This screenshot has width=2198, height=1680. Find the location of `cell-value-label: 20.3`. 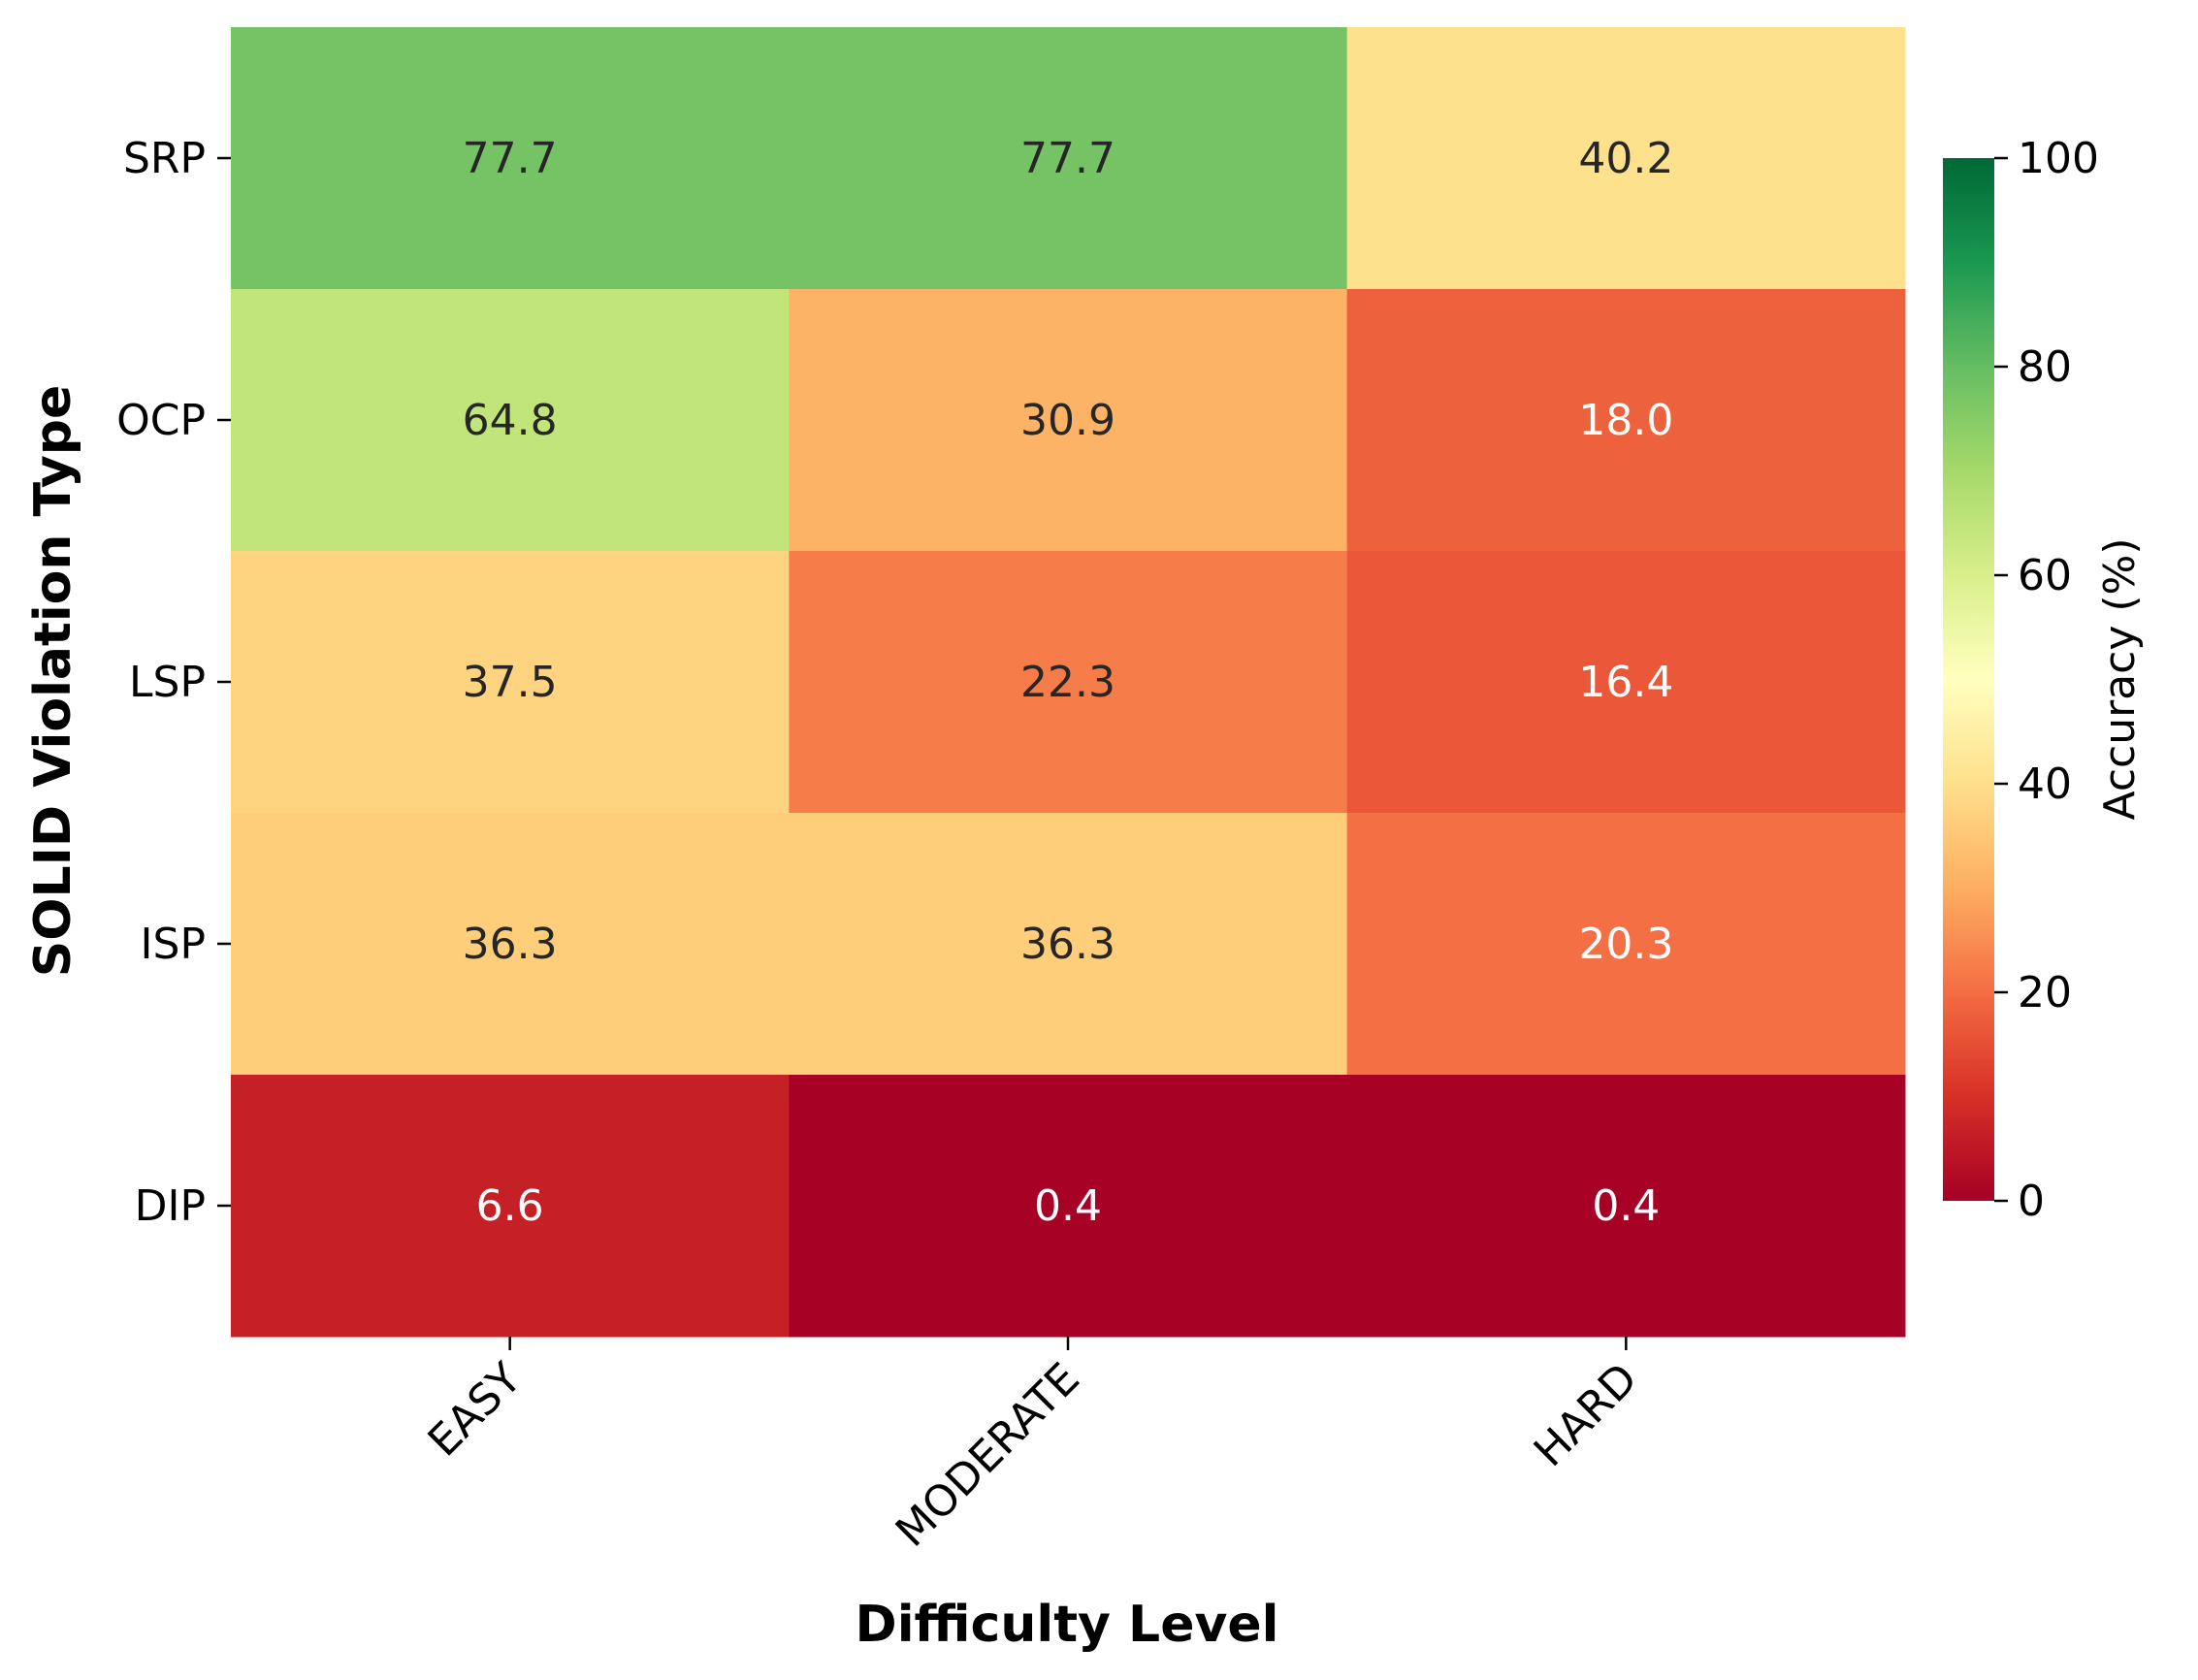

cell-value-label: 20.3 is located at coordinates (1625, 944).